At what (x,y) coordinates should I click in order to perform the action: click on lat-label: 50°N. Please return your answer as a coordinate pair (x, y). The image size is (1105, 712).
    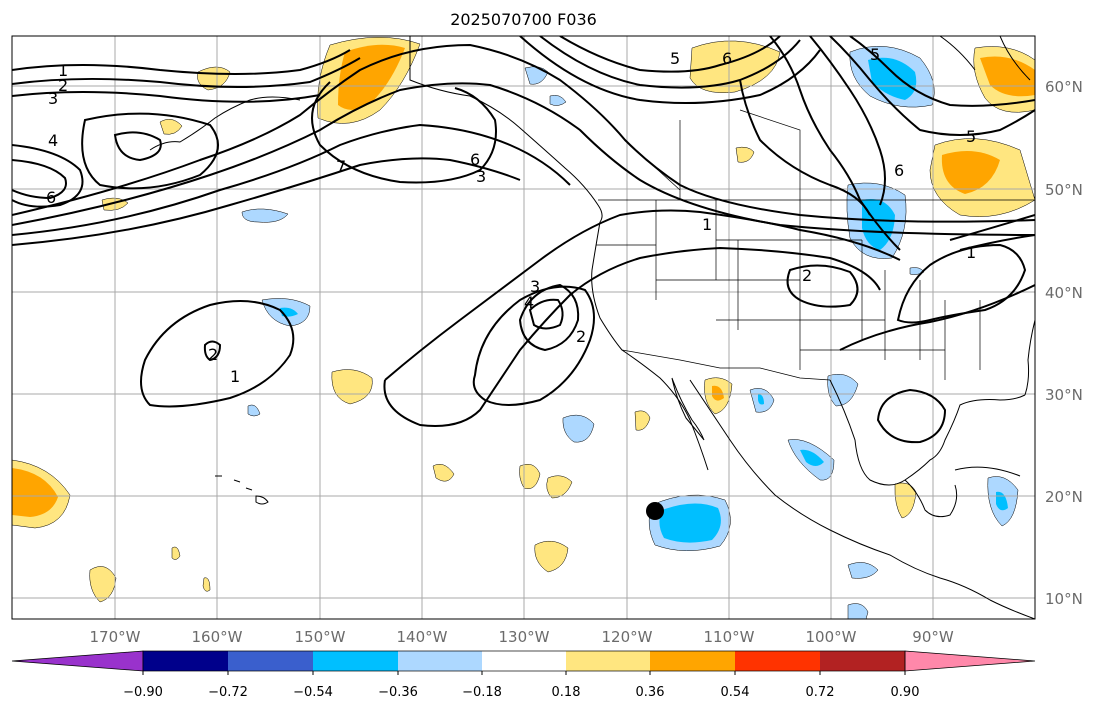
    Looking at the image, I should click on (1064, 190).